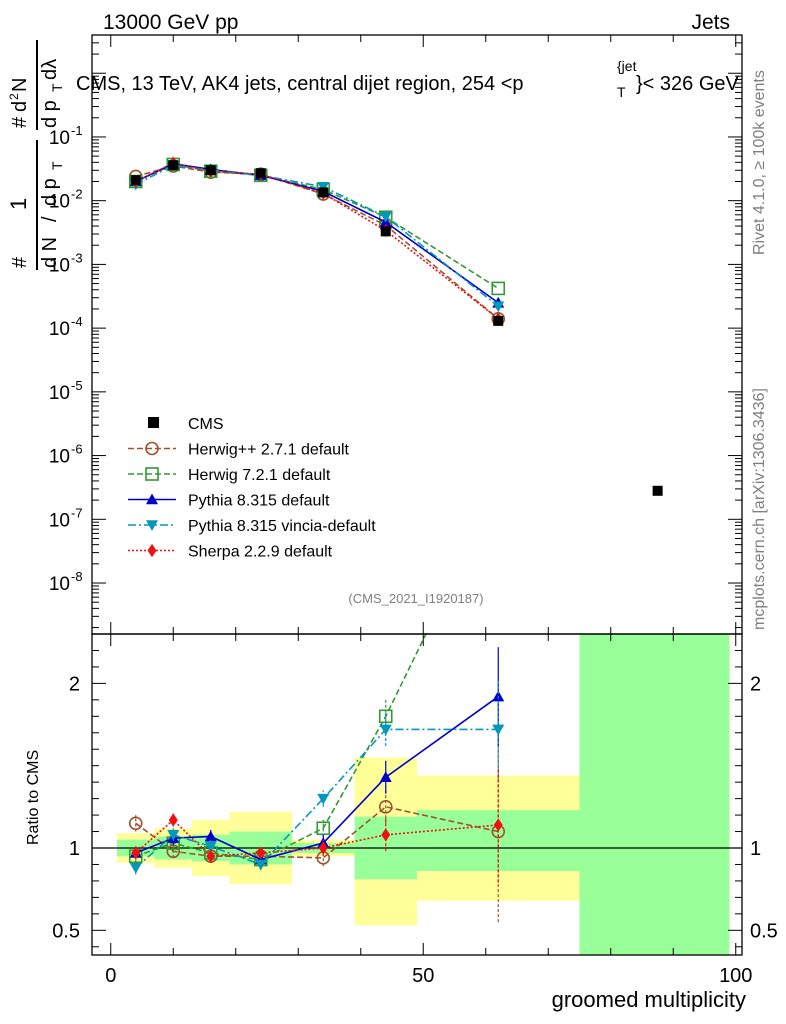 The width and height of the screenshot is (786, 1024). What do you see at coordinates (621, 92) in the screenshot?
I see `title-subscript: T` at bounding box center [621, 92].